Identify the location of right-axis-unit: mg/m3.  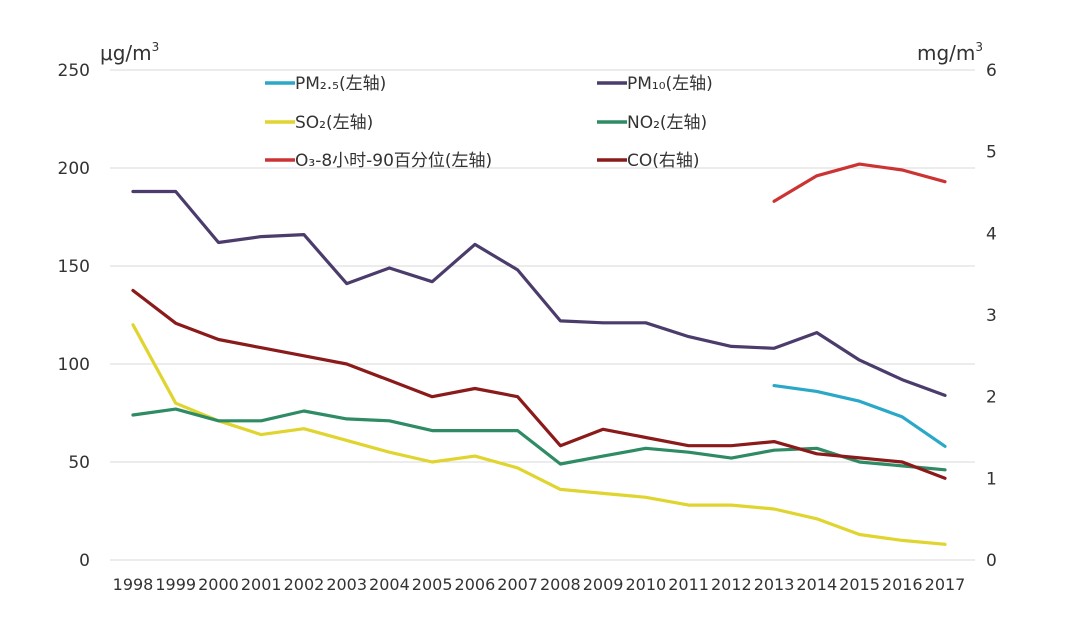
(950, 52).